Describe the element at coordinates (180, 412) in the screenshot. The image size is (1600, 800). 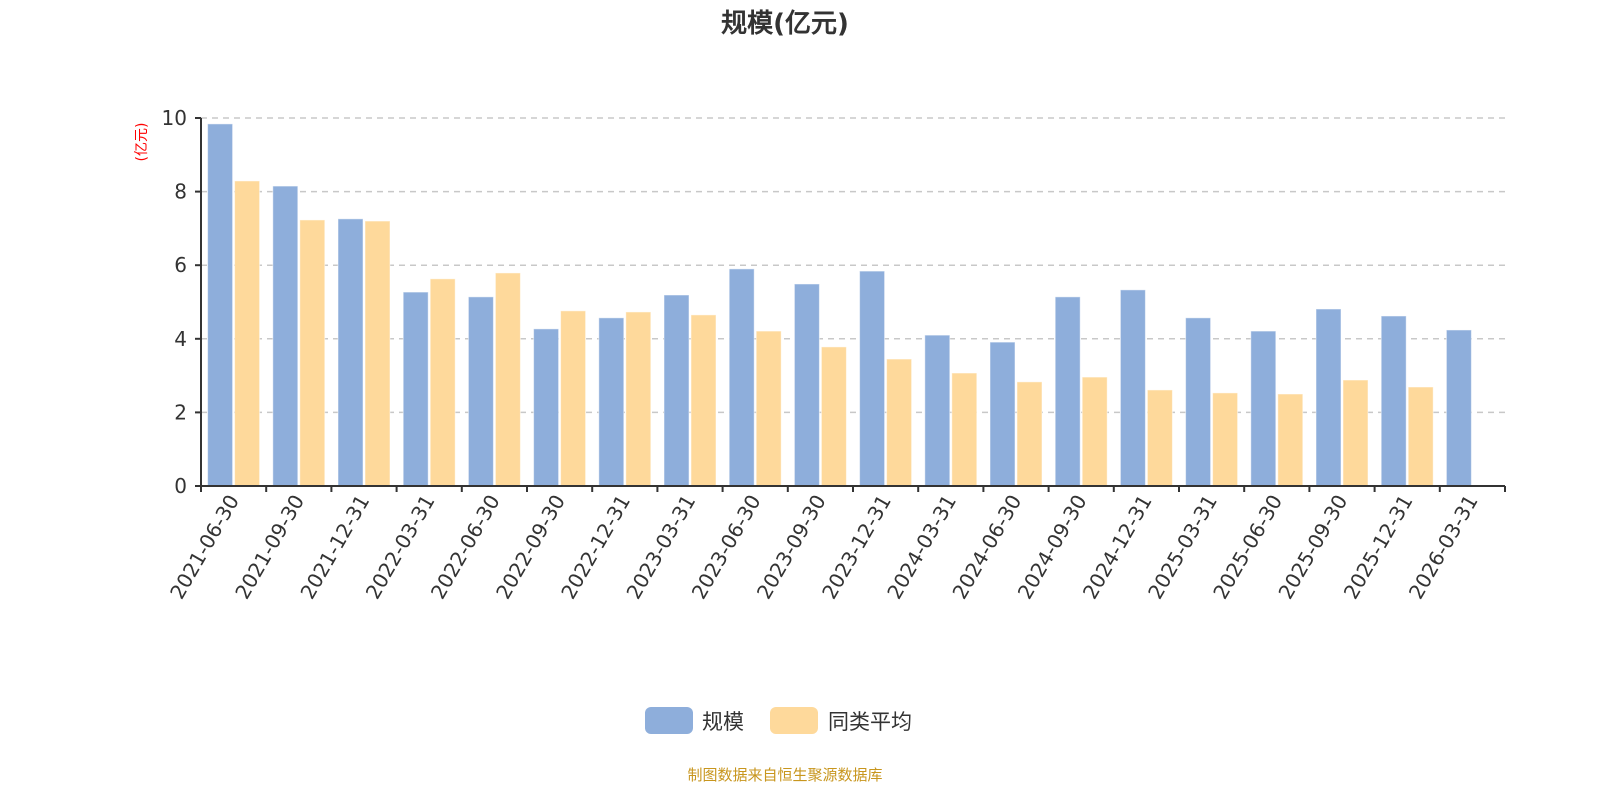
I see `y-tick-label: 2` at that location.